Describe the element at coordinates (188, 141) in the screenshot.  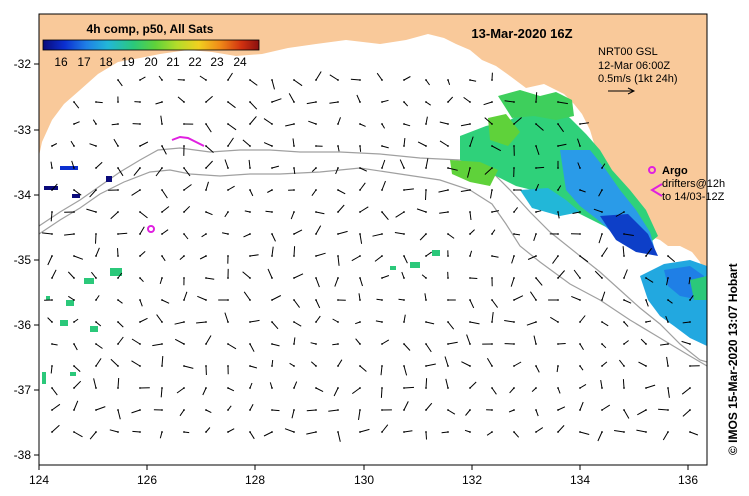
I see `argo-float-track` at that location.